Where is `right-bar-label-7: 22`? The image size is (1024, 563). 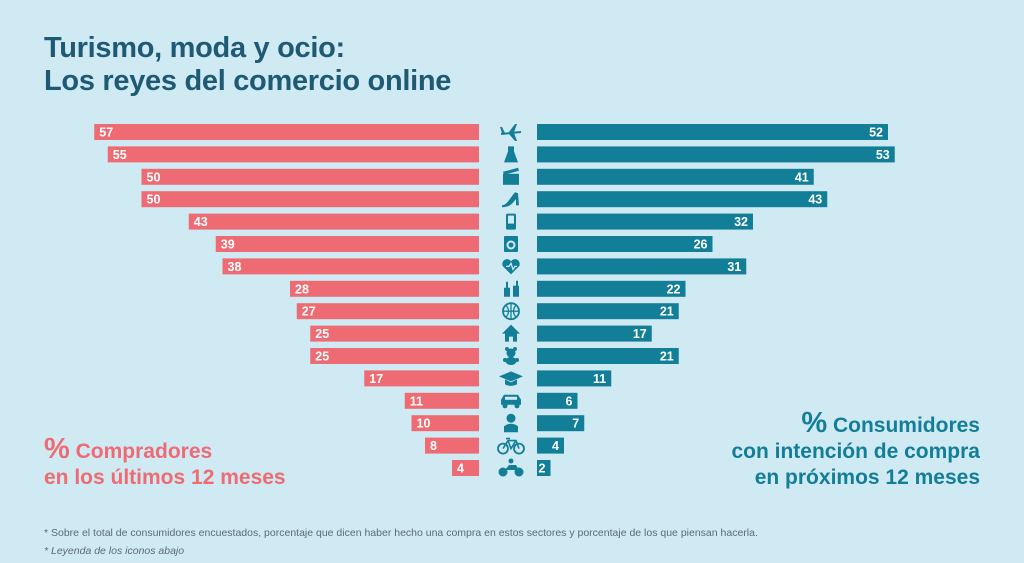 right-bar-label-7: 22 is located at coordinates (674, 289).